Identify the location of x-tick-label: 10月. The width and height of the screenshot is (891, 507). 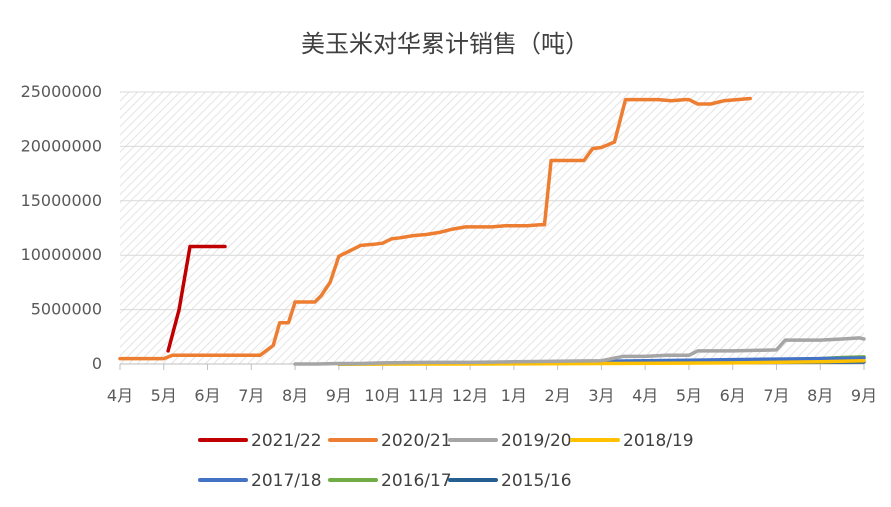
(382, 395).